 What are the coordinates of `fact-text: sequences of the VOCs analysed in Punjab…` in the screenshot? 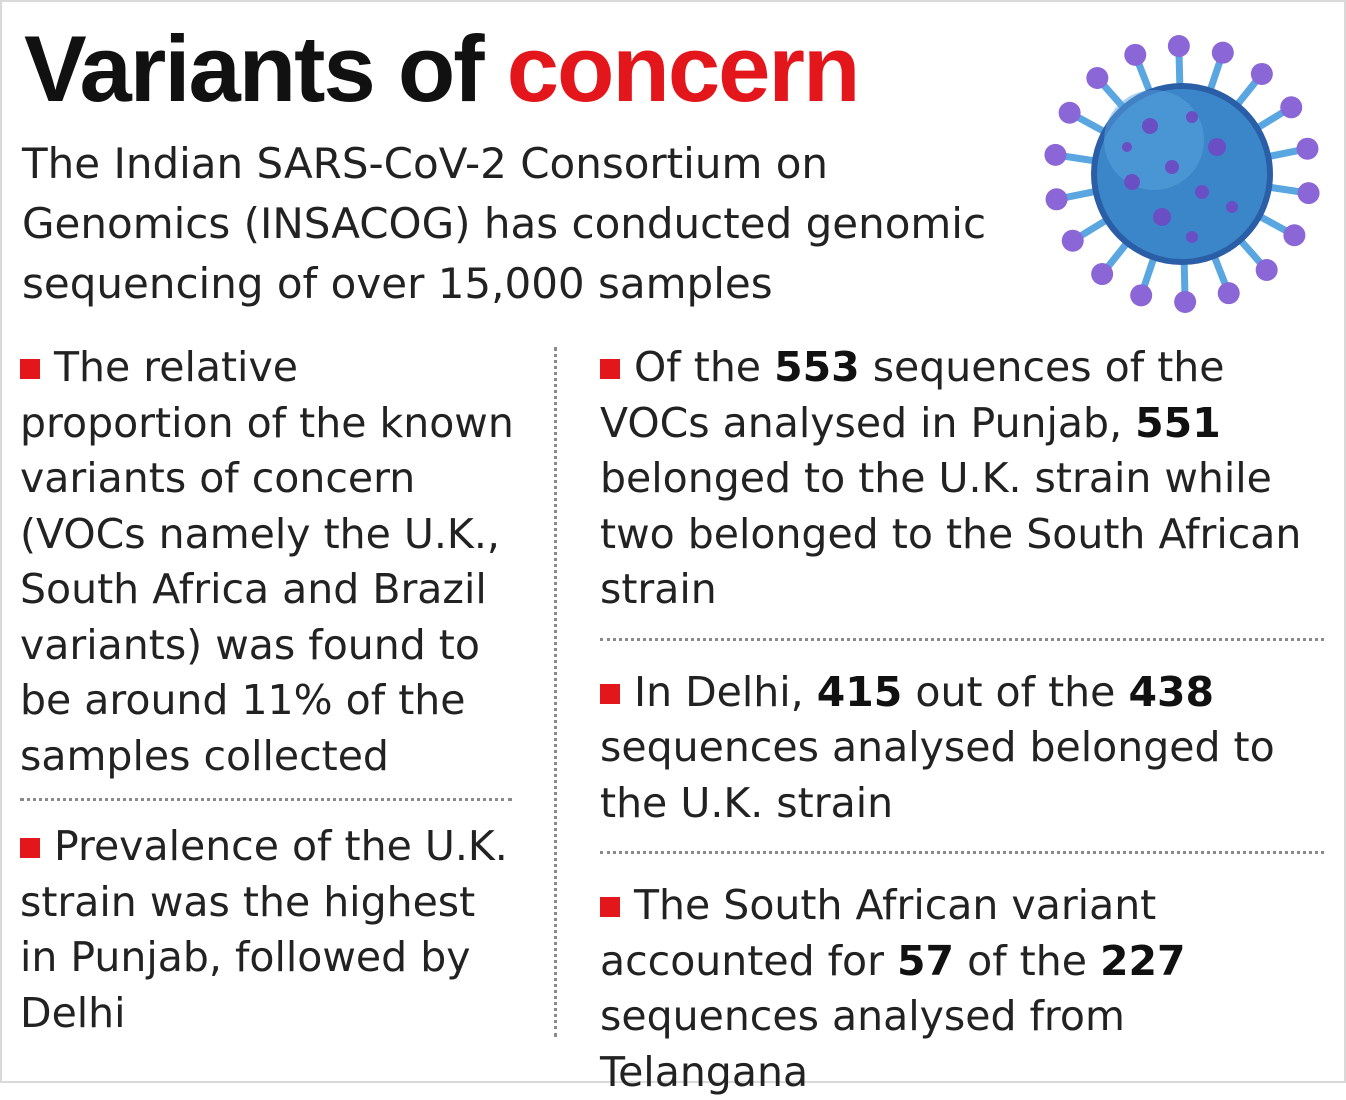 It's located at (912, 395).